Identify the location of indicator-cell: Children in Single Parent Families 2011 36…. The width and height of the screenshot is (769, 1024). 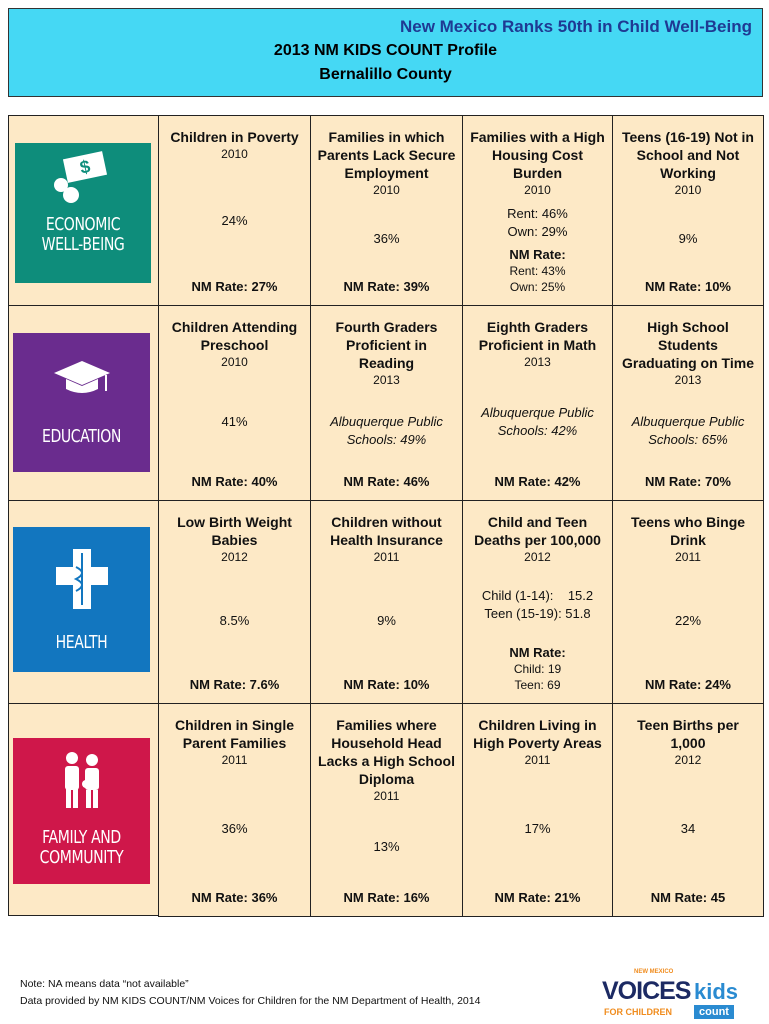
(234, 810).